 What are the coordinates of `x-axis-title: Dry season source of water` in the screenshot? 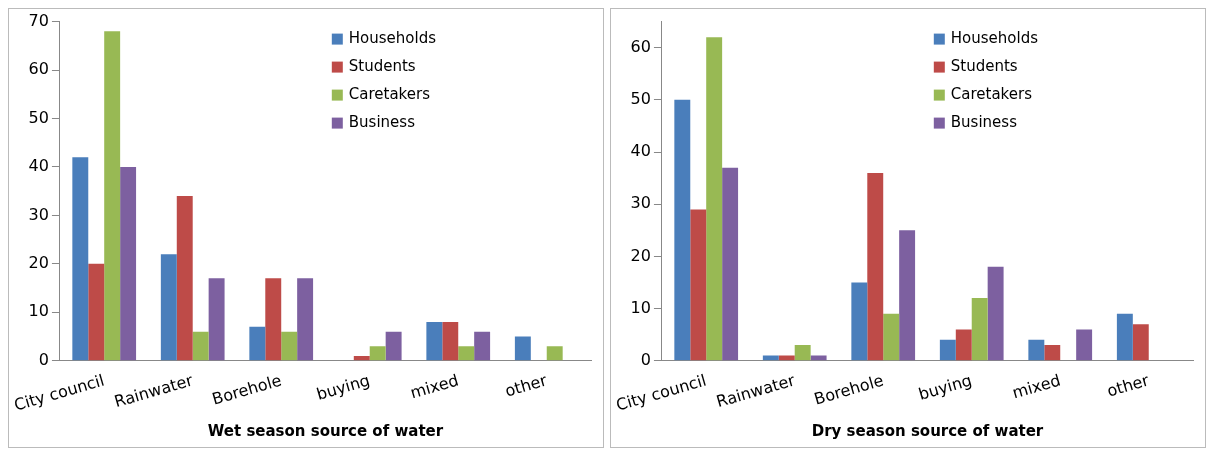 It's located at (927, 430).